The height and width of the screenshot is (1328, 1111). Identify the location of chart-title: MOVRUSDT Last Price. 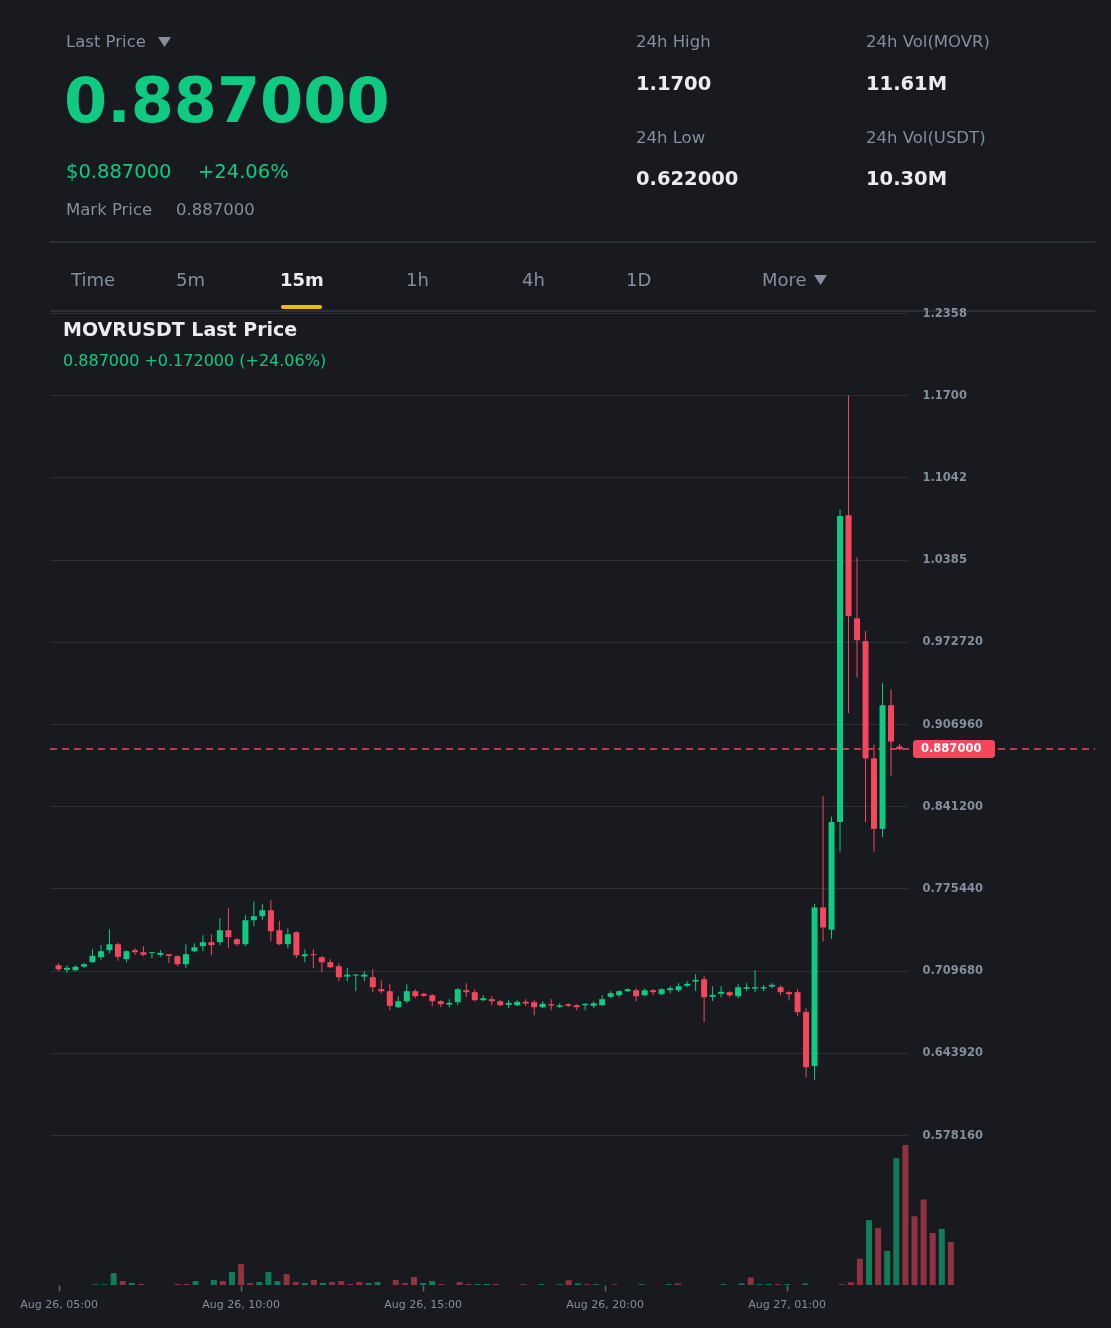
(180, 329).